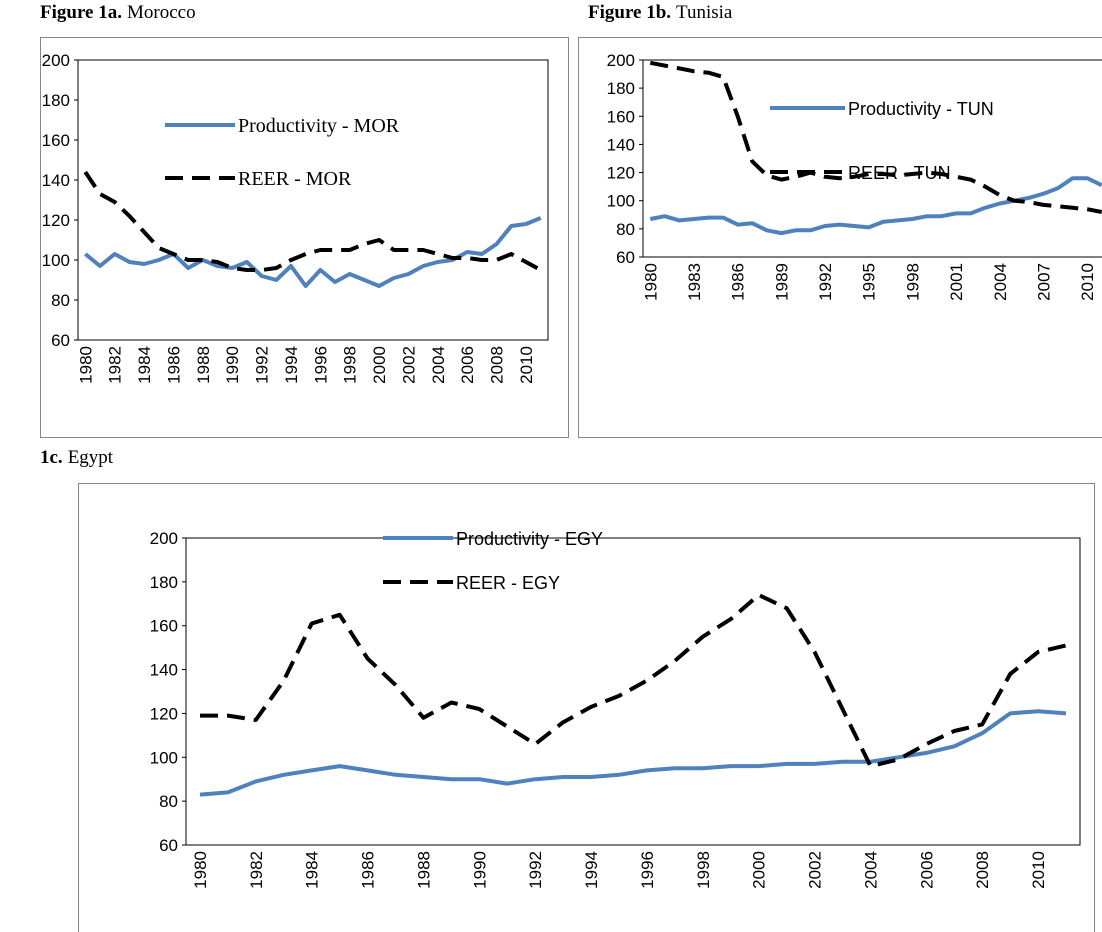 The height and width of the screenshot is (932, 1102). Describe the element at coordinates (869, 282) in the screenshot. I see `x-tick-label: 1995` at that location.